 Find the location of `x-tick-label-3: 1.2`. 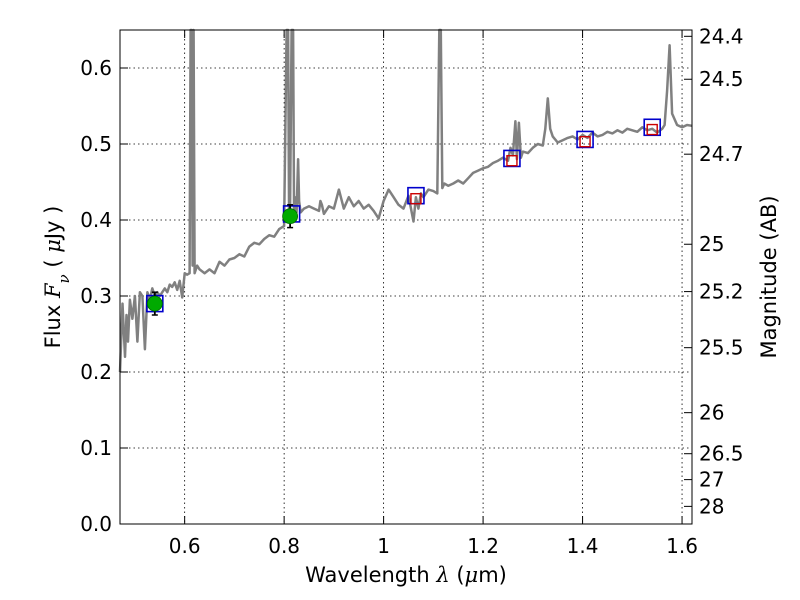

x-tick-label-3: 1.2 is located at coordinates (483, 546).